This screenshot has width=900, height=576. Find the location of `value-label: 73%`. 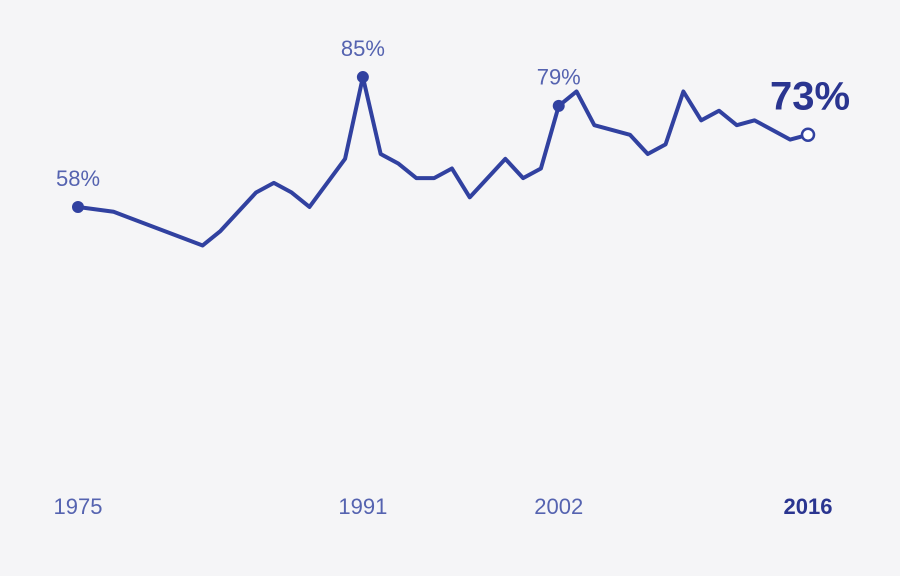

value-label: 73% is located at coordinates (810, 96).